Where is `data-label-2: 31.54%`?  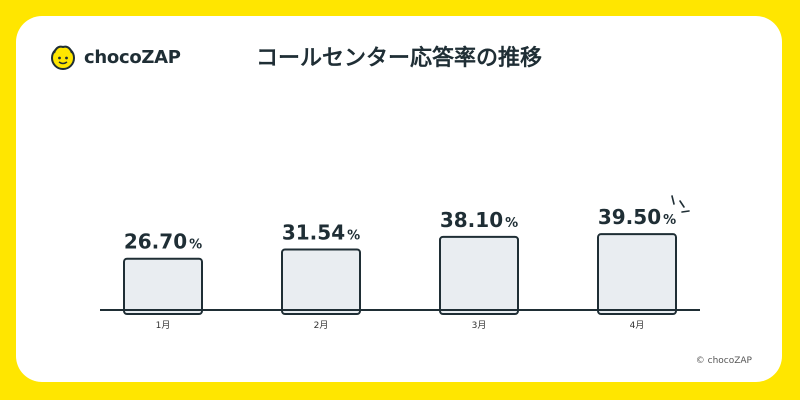 data-label-2: 31.54% is located at coordinates (321, 232).